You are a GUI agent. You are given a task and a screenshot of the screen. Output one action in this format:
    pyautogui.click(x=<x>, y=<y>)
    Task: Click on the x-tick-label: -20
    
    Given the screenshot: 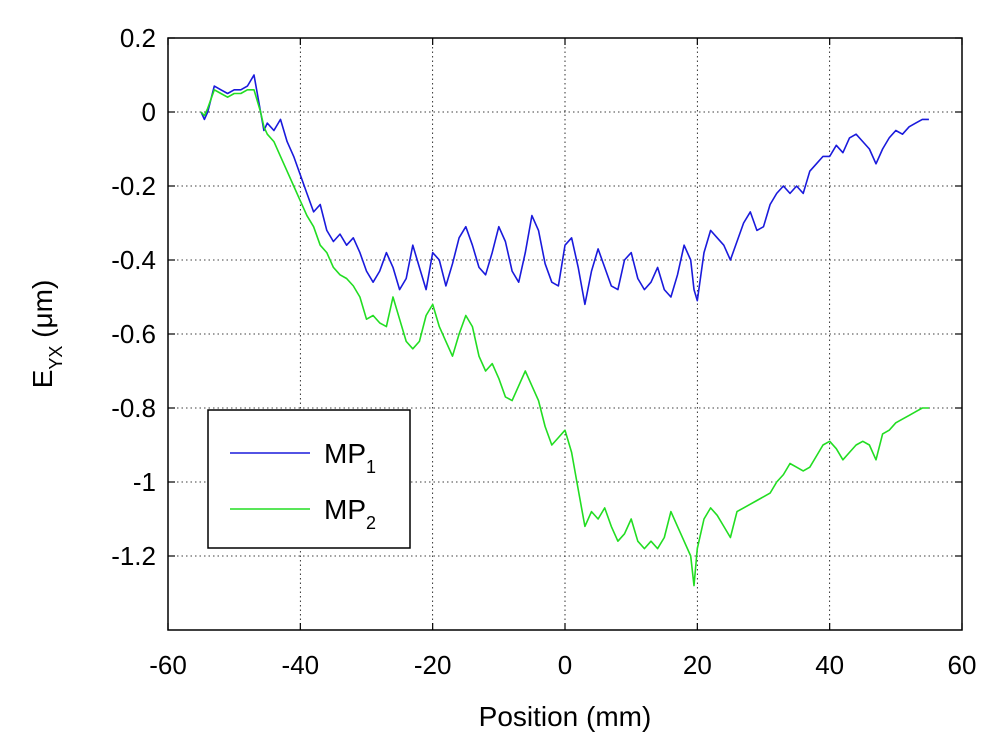 What is the action you would take?
    pyautogui.click(x=433, y=665)
    